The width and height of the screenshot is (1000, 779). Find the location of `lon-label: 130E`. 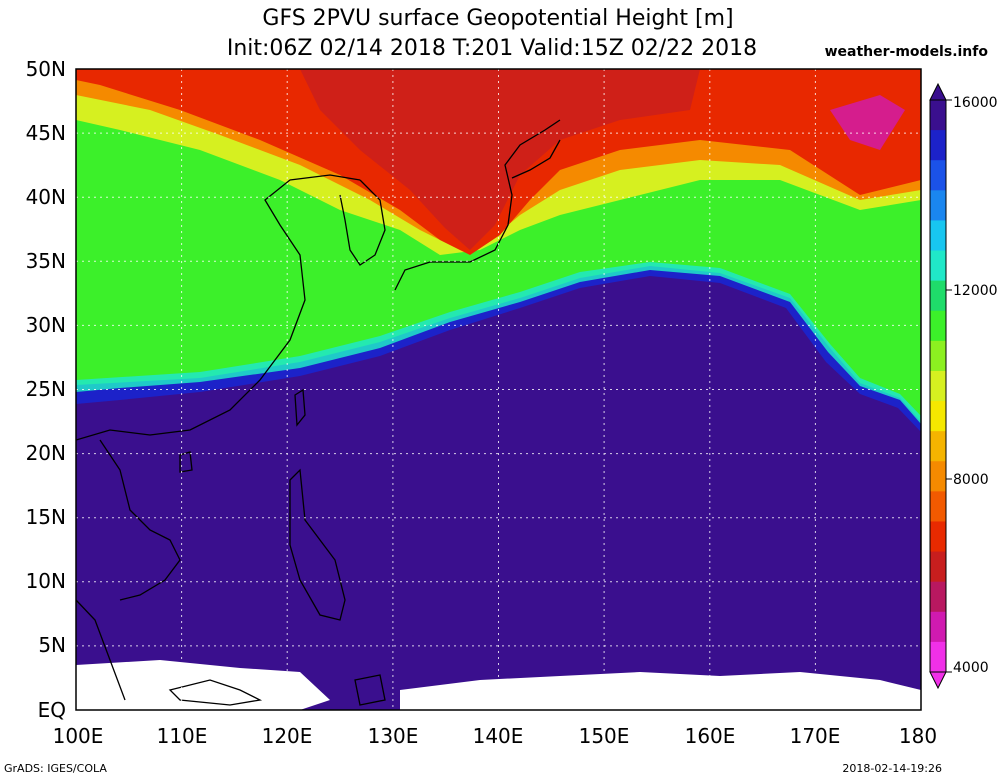

lon-label: 130E is located at coordinates (393, 736).